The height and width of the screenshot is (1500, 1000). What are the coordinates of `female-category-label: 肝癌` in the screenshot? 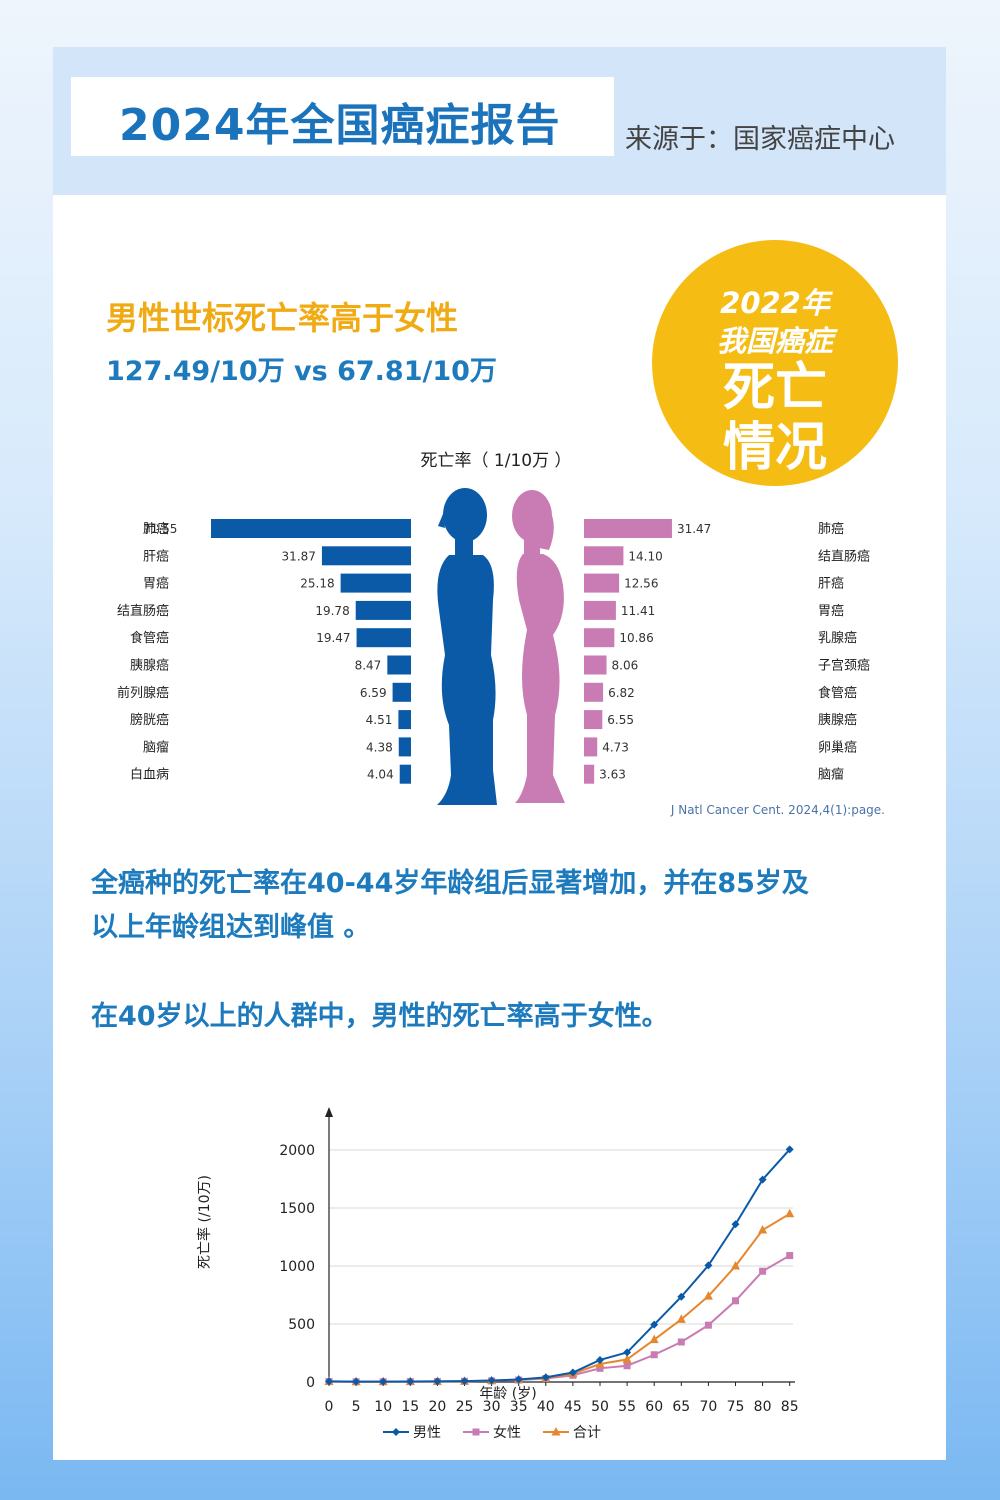 It's located at (831, 584).